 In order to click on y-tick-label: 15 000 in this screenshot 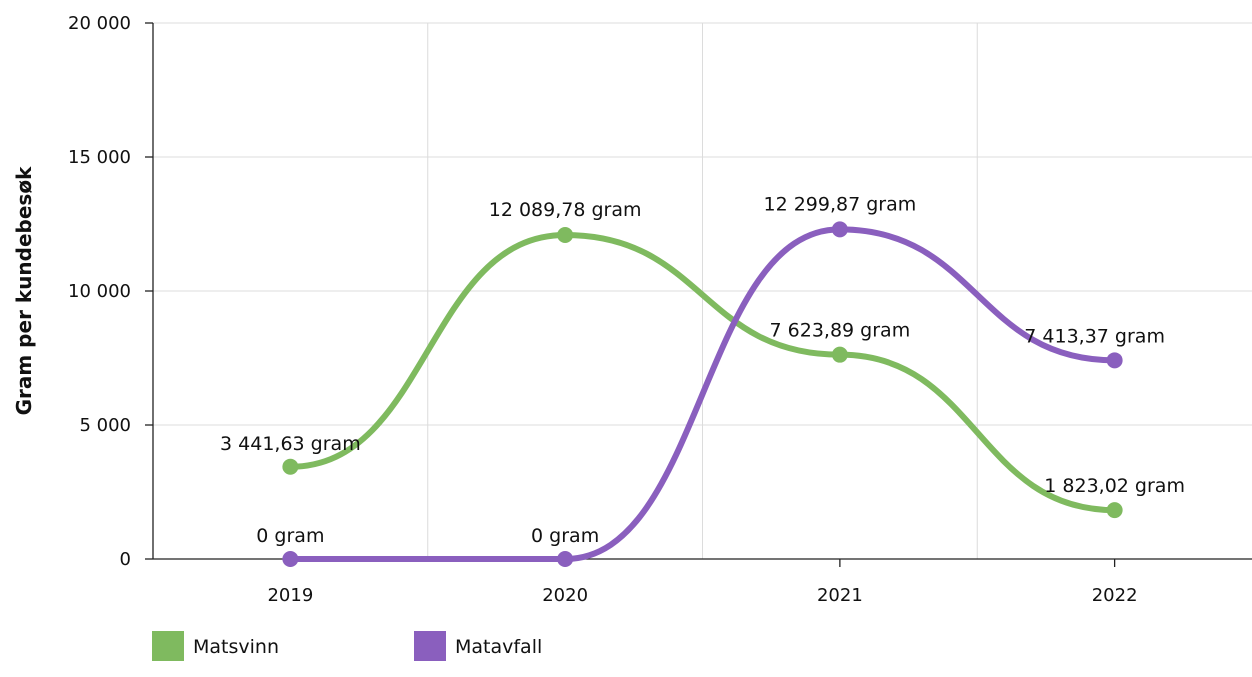, I will do `click(99, 157)`.